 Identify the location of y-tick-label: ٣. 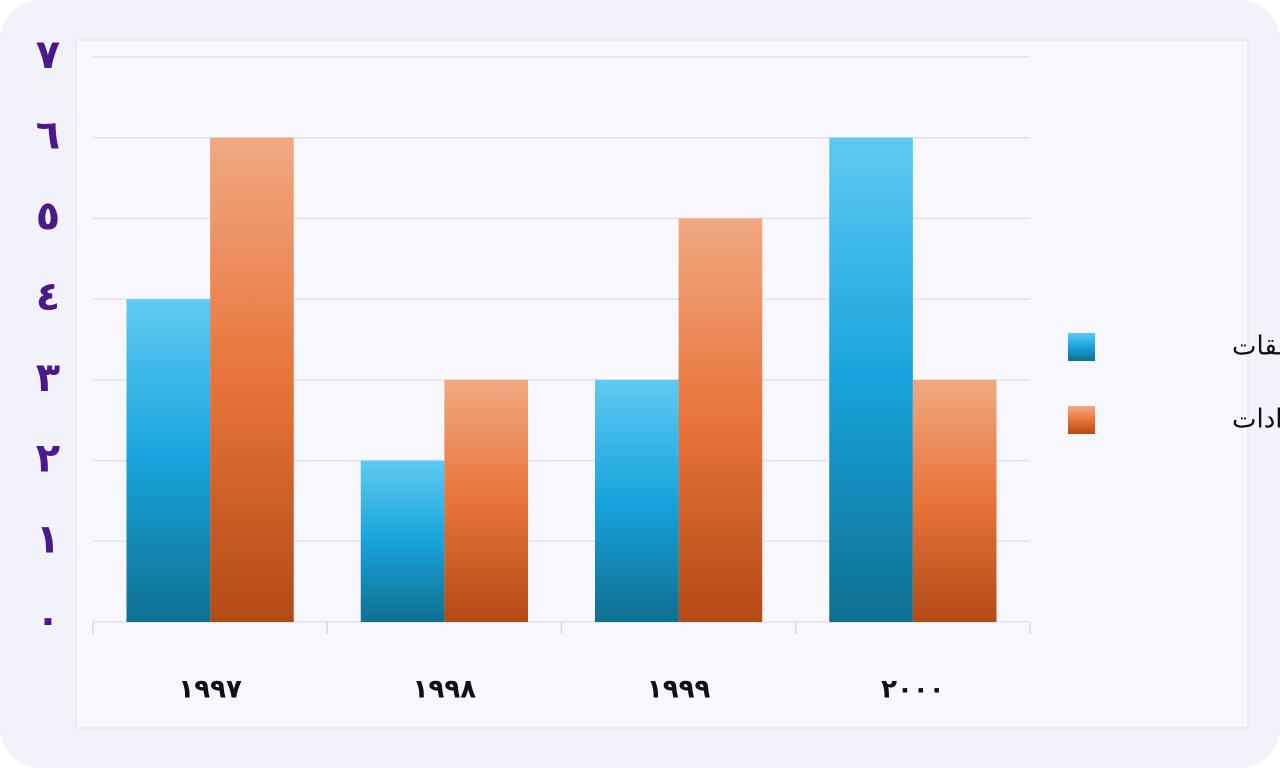
(48, 378).